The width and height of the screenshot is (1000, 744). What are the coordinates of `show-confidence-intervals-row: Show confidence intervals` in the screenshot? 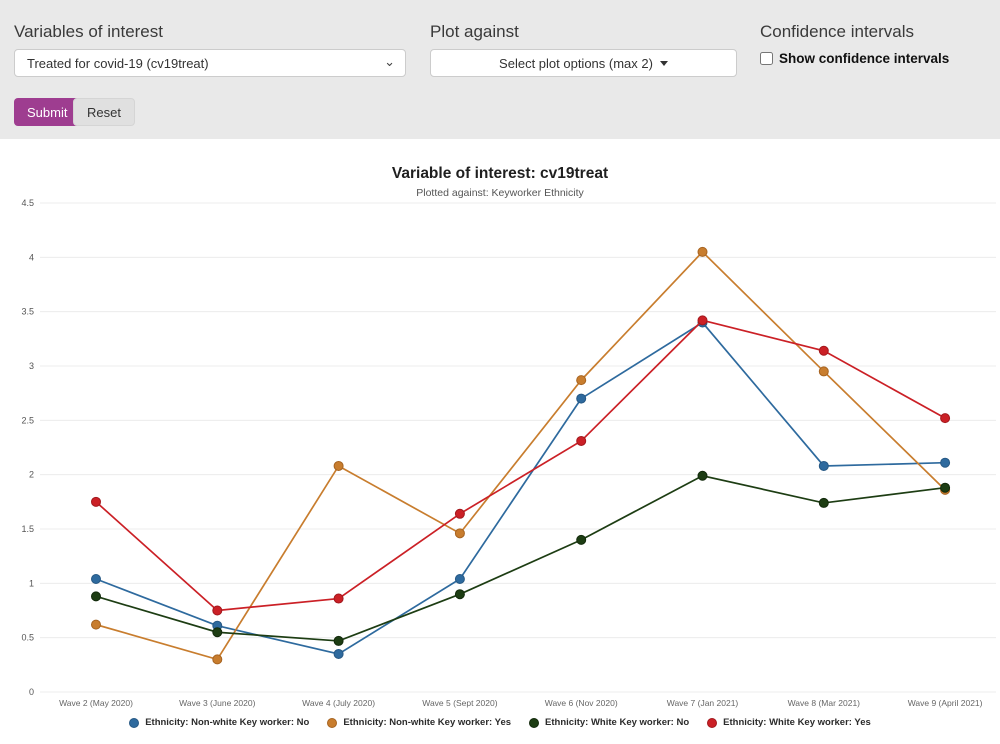 It's located at (854, 58).